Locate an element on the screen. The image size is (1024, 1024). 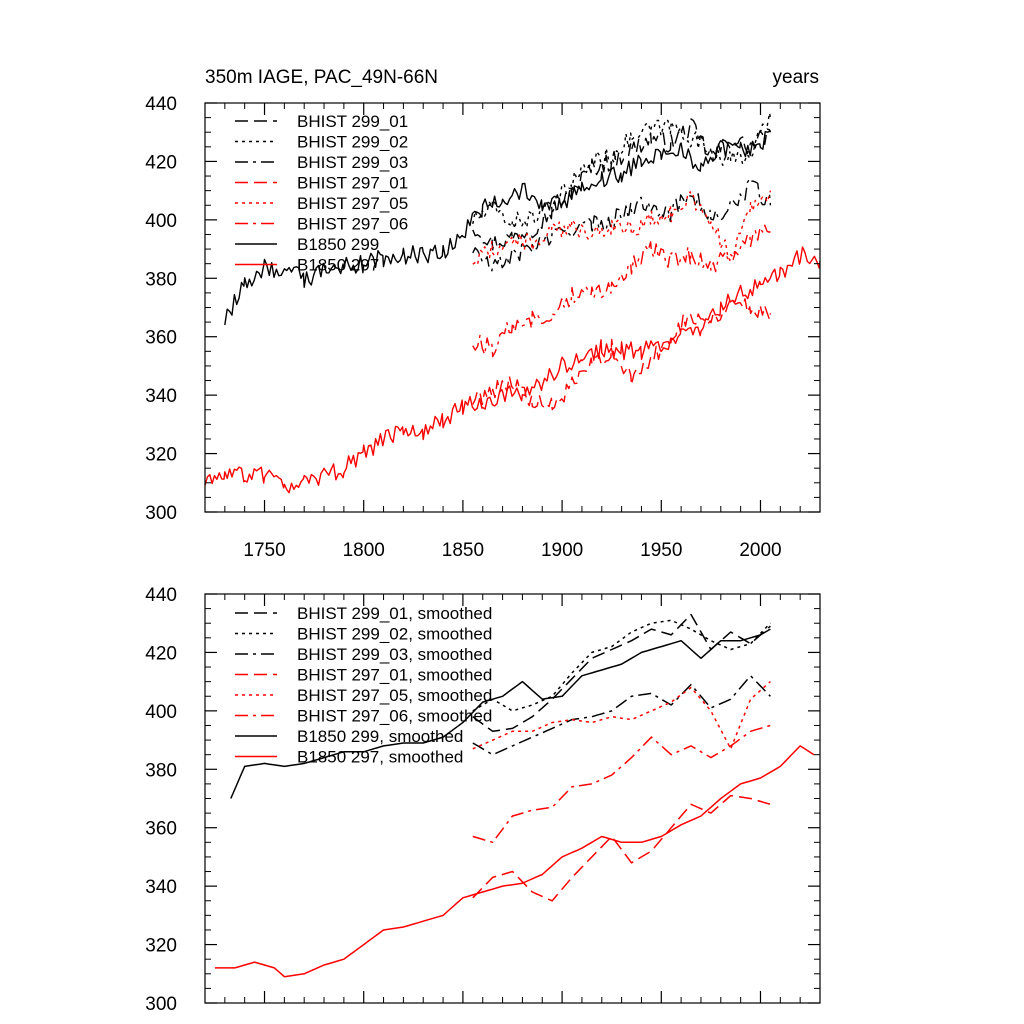
top-x-tick-label-1900: 1900 is located at coordinates (562, 550).